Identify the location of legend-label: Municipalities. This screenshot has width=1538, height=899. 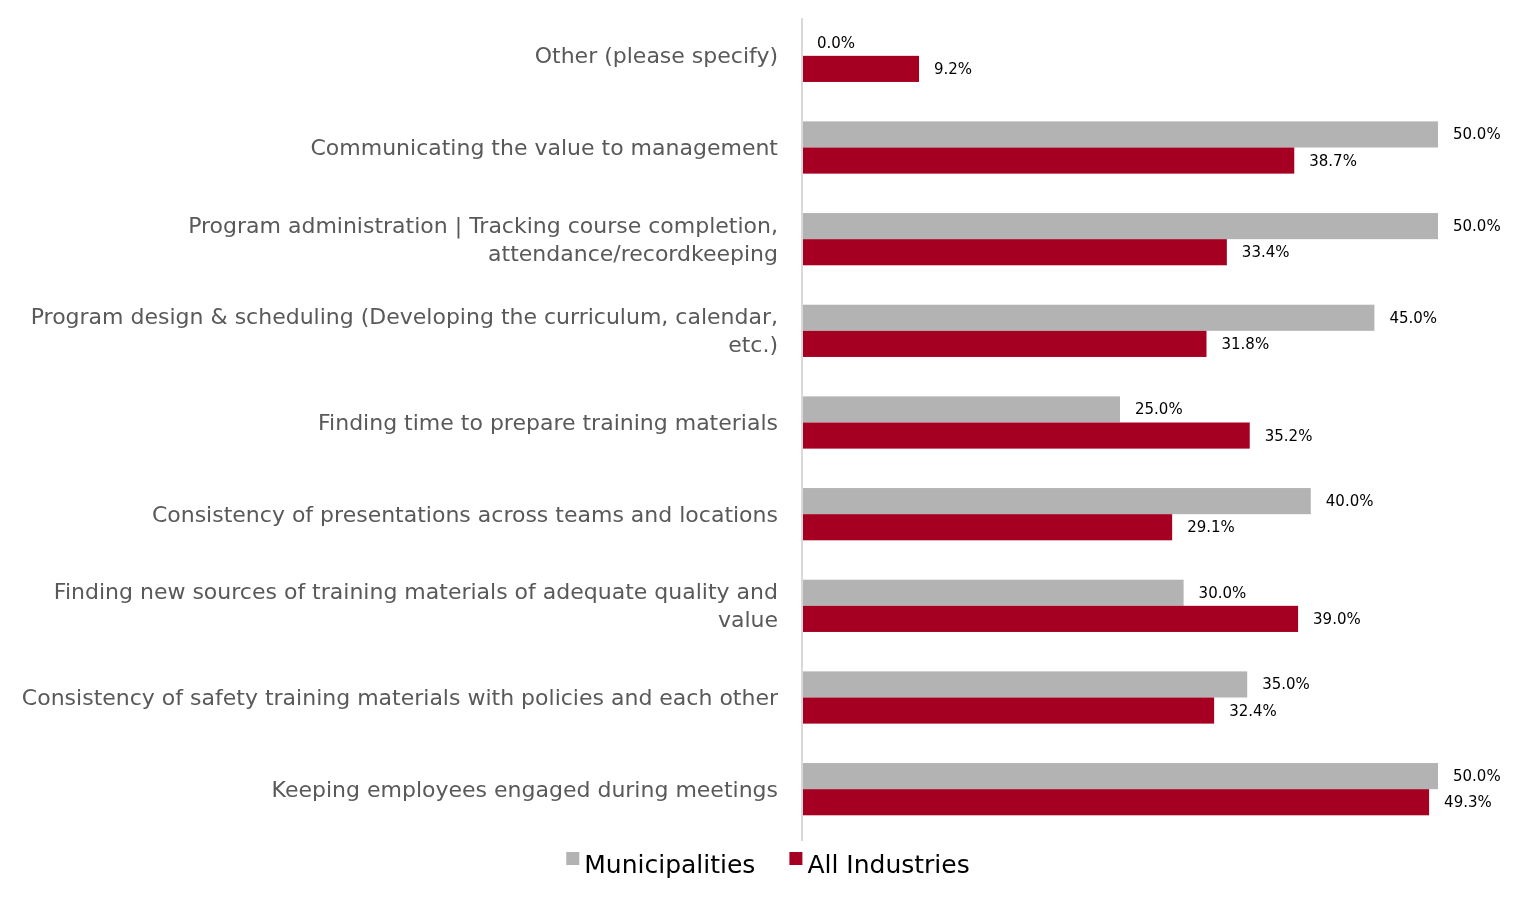
(670, 864).